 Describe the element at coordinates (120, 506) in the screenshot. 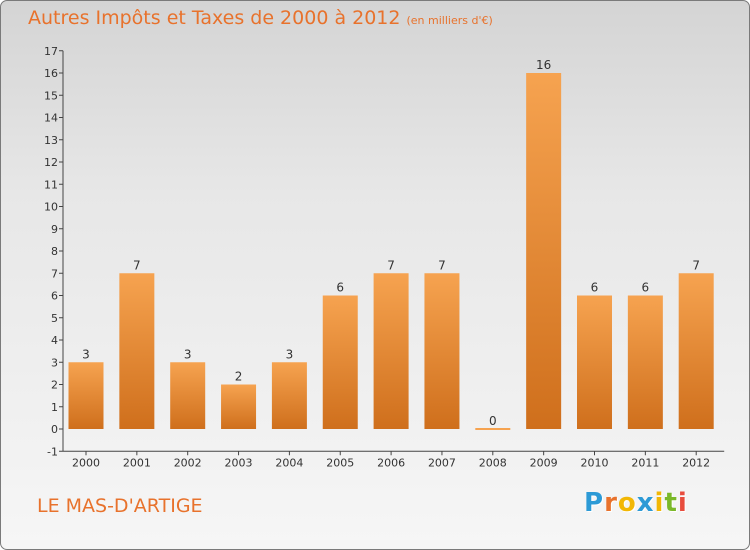

I see `place-name: LE MAS-D'ARTIGE` at that location.